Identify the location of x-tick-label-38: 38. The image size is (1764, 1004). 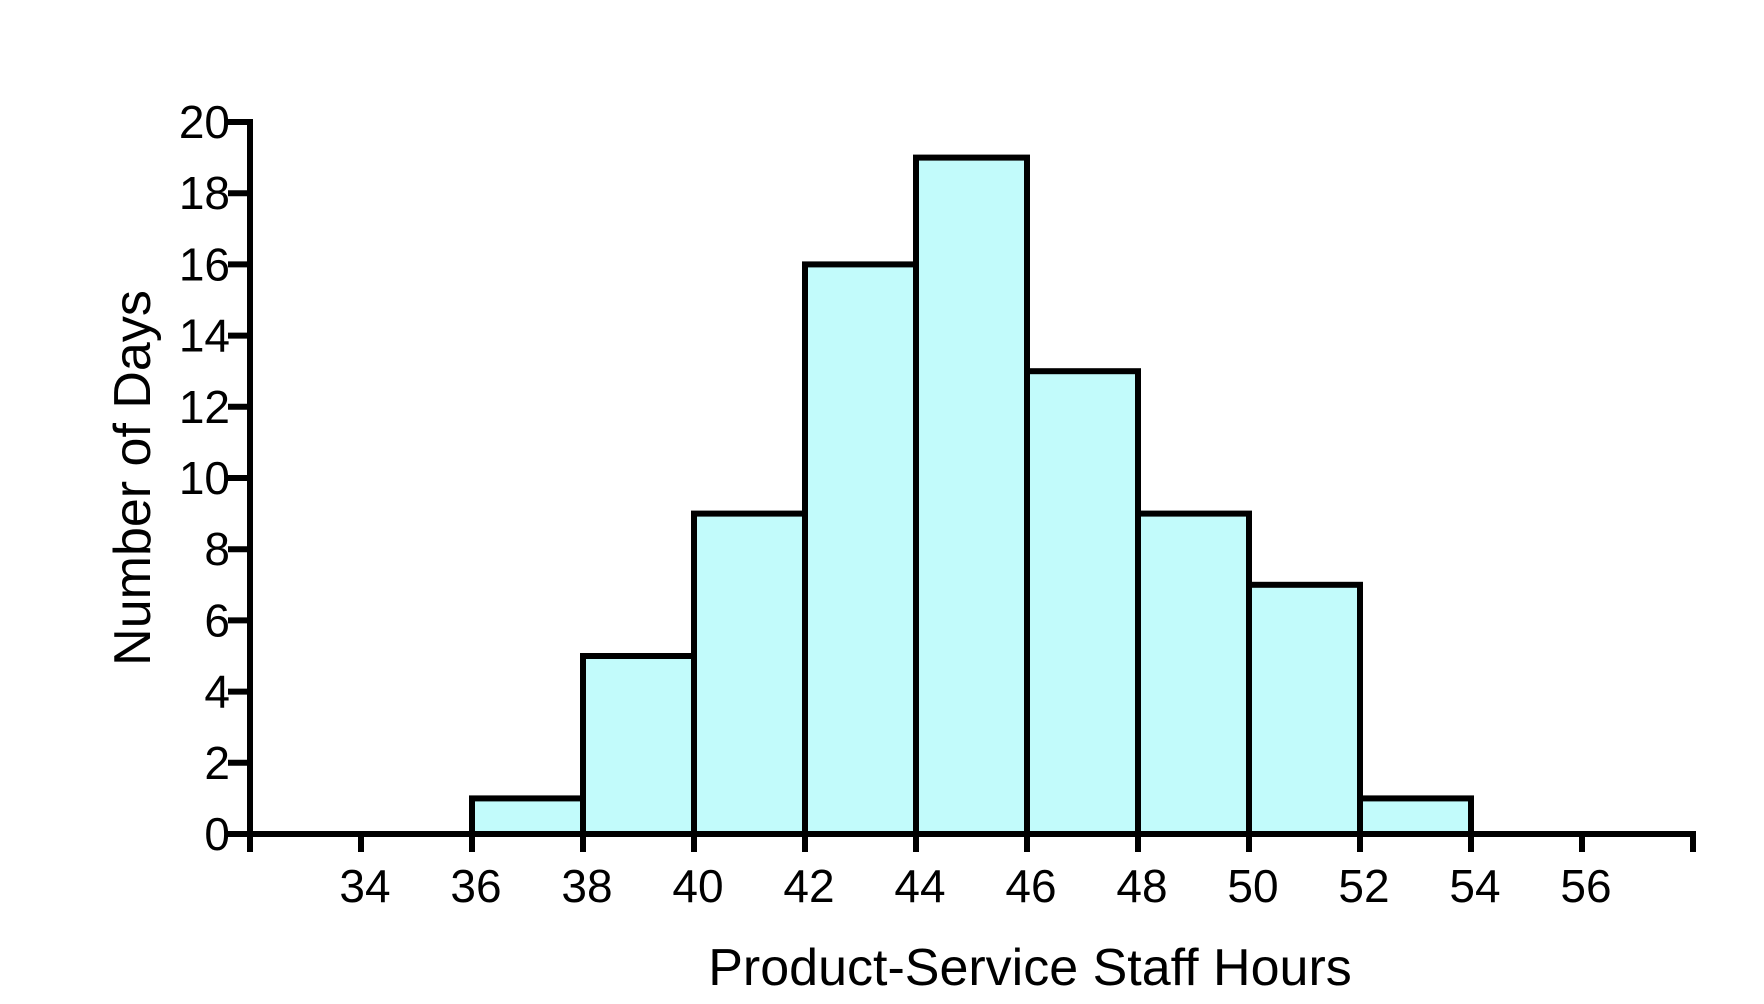
(586, 886).